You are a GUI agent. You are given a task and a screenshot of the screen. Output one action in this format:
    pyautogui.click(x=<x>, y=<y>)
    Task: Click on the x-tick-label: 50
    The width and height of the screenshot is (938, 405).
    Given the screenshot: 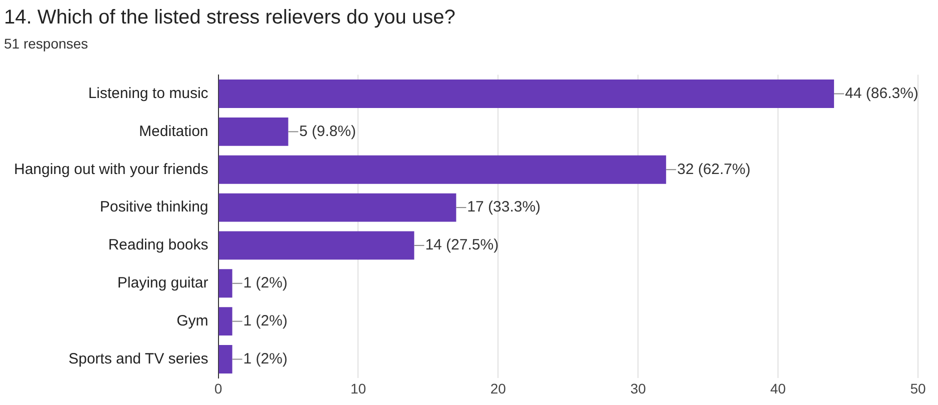 What is the action you would take?
    pyautogui.click(x=918, y=388)
    